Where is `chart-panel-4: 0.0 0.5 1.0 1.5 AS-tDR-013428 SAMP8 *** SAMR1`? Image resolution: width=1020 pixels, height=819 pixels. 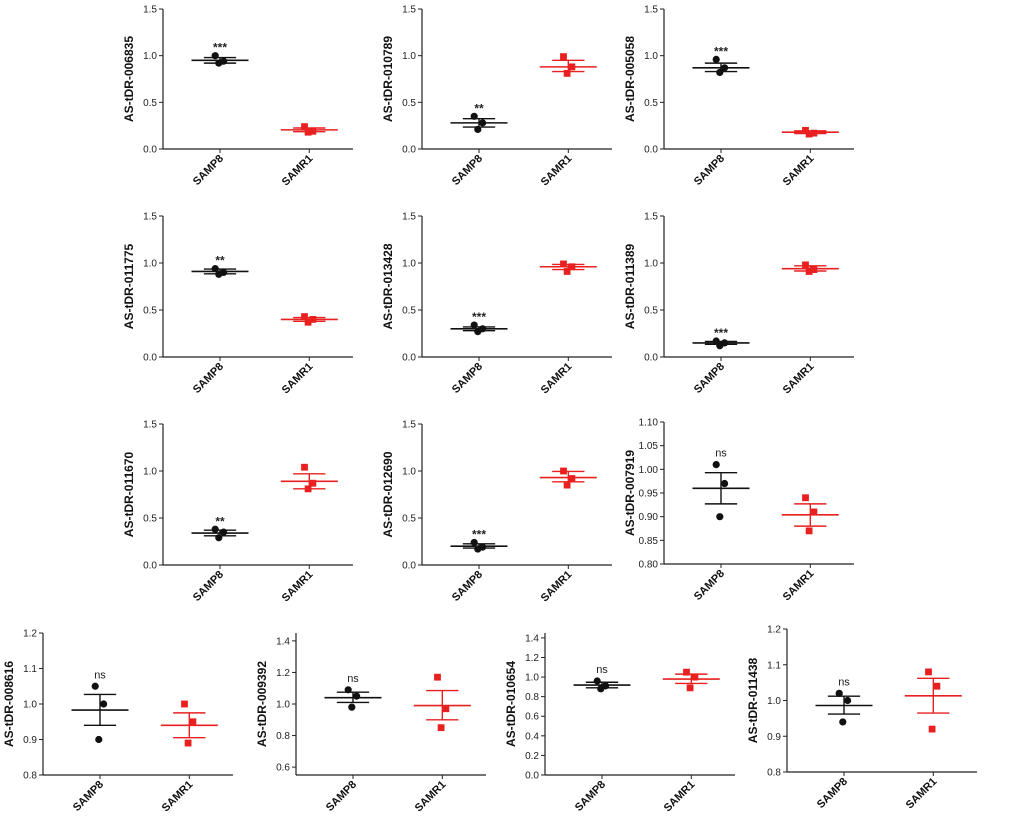
chart-panel-4: 0.0 0.5 1.0 1.5 AS-tDR-013428 SAMP8 *** SAMR1 is located at coordinates (496, 304).